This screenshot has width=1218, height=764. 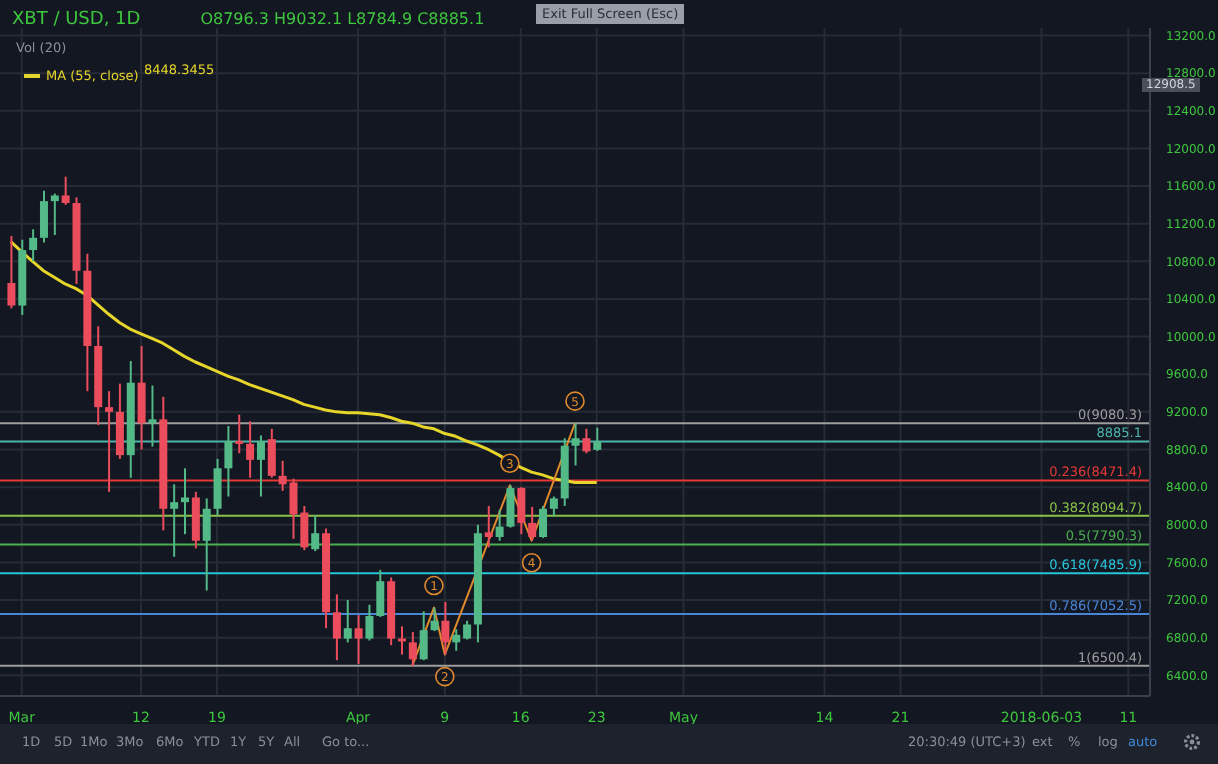 I want to click on line-series, so click(x=493, y=544).